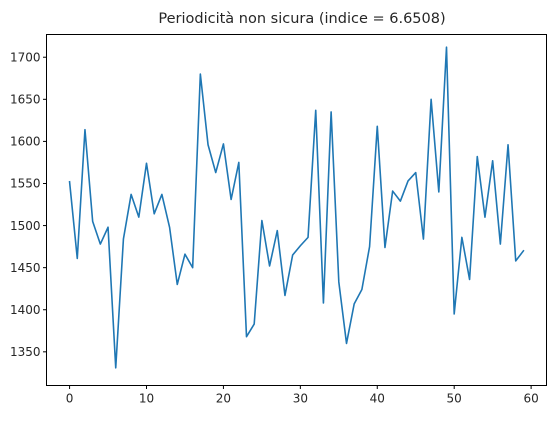 The width and height of the screenshot is (560, 435). What do you see at coordinates (301, 19) in the screenshot?
I see `chart-title: Periodicità non sicura (indice = 6.6508)` at bounding box center [301, 19].